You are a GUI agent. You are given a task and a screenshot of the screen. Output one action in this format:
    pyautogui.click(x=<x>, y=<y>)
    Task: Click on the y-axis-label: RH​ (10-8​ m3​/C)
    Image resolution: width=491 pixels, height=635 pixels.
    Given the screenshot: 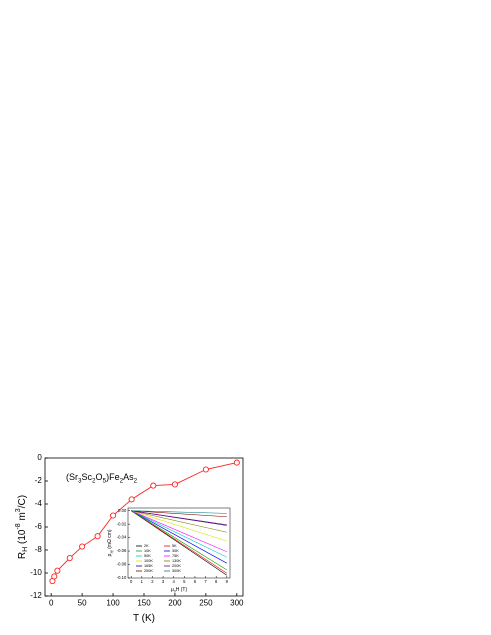 What is the action you would take?
    pyautogui.click(x=22, y=527)
    